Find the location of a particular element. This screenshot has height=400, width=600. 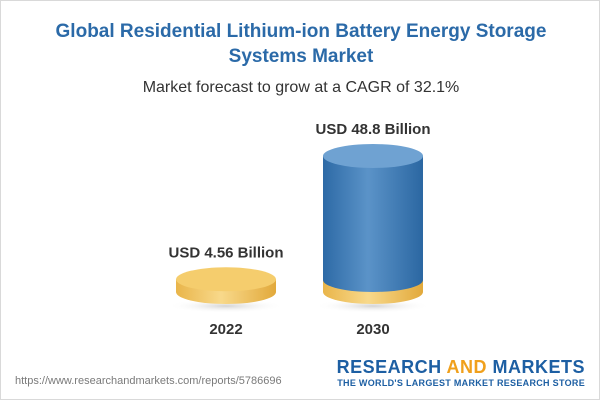

data-label: USD 48.8 Billion is located at coordinates (372, 129).